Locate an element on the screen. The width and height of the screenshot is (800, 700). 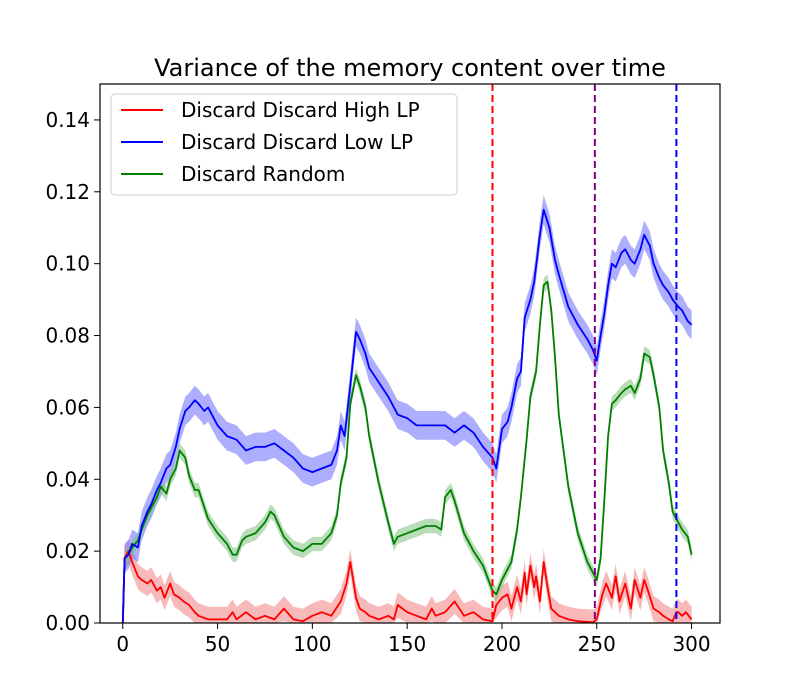
x-tick-label: 100 is located at coordinates (312, 644).